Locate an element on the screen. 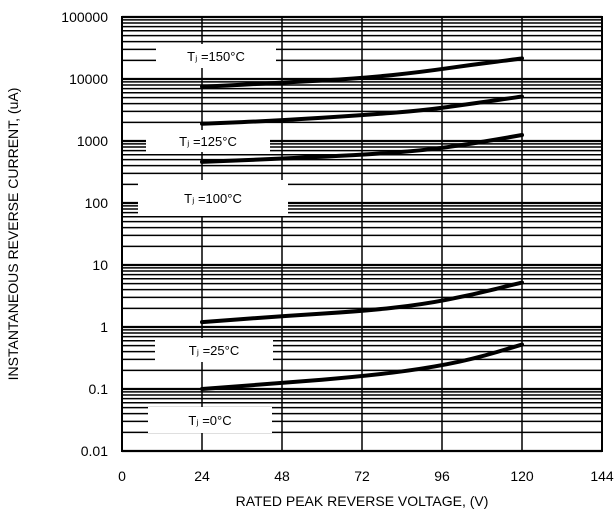  x-tick-labels: 0 24 48 72 96 120 144 is located at coordinates (366, 476).